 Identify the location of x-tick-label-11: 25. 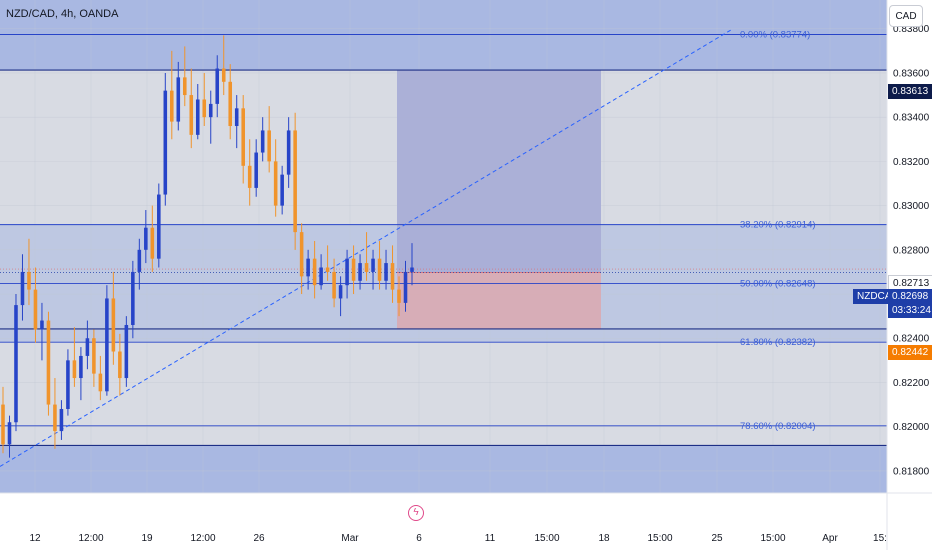
(717, 538).